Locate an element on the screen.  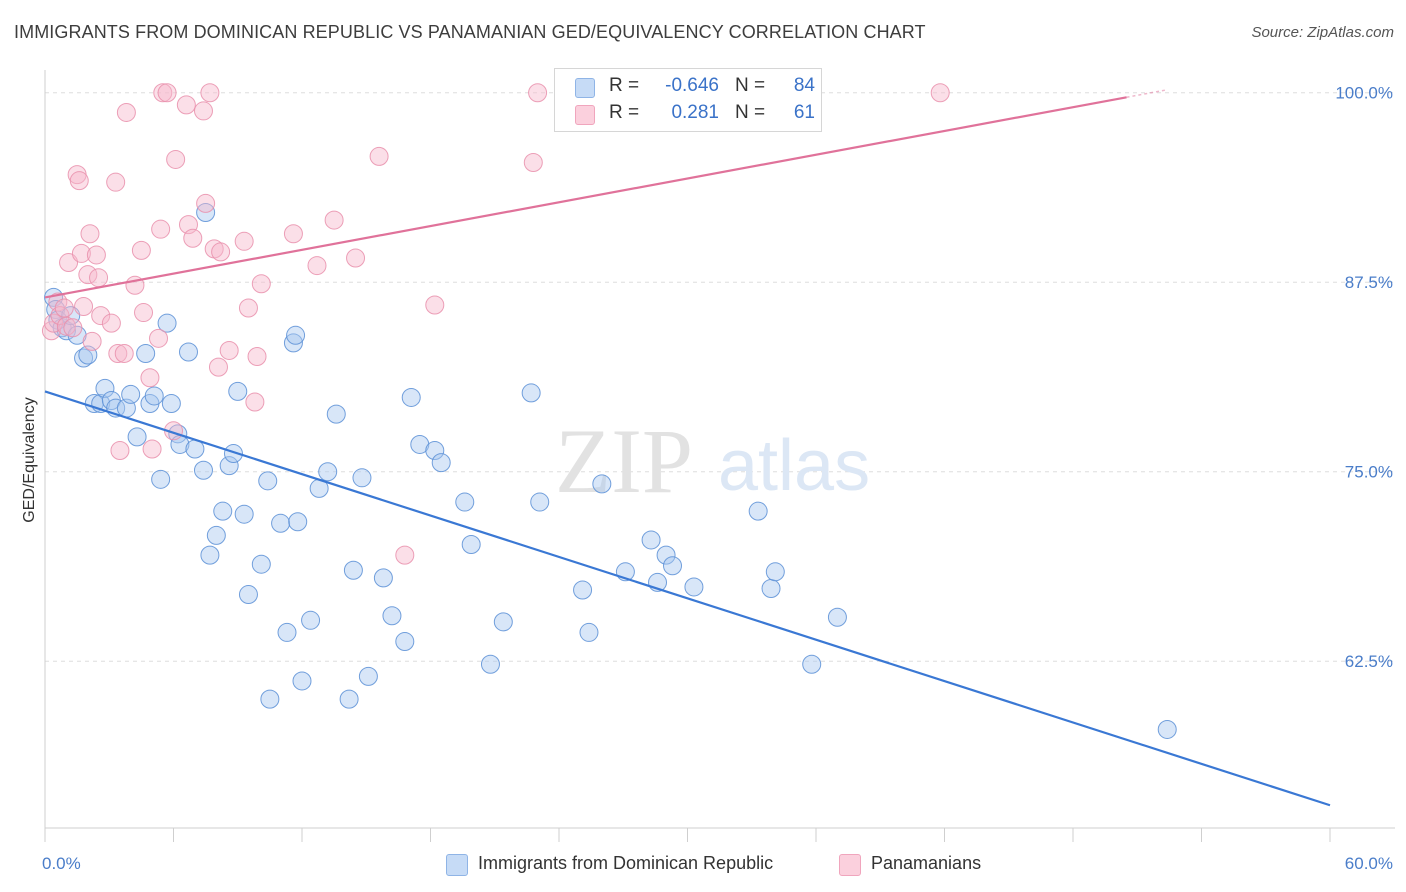
x-tick-labels: 0.0% 60.0% is located at coordinates (717, 863).